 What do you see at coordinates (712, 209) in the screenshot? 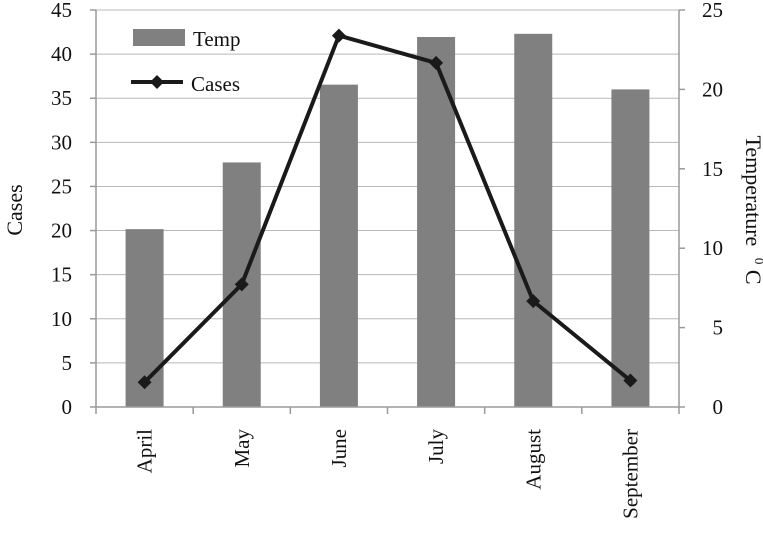
I see `right-axis-ticks: 0 5 10 15 20 25` at bounding box center [712, 209].